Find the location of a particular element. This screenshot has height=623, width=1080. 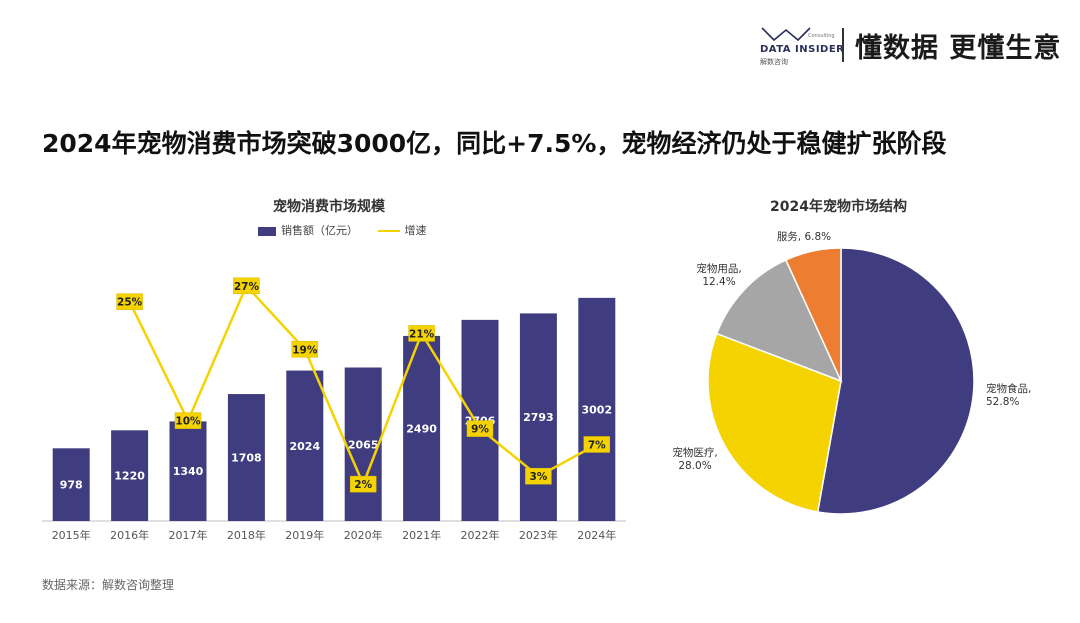

bar-value-label: 2065 is located at coordinates (363, 444).